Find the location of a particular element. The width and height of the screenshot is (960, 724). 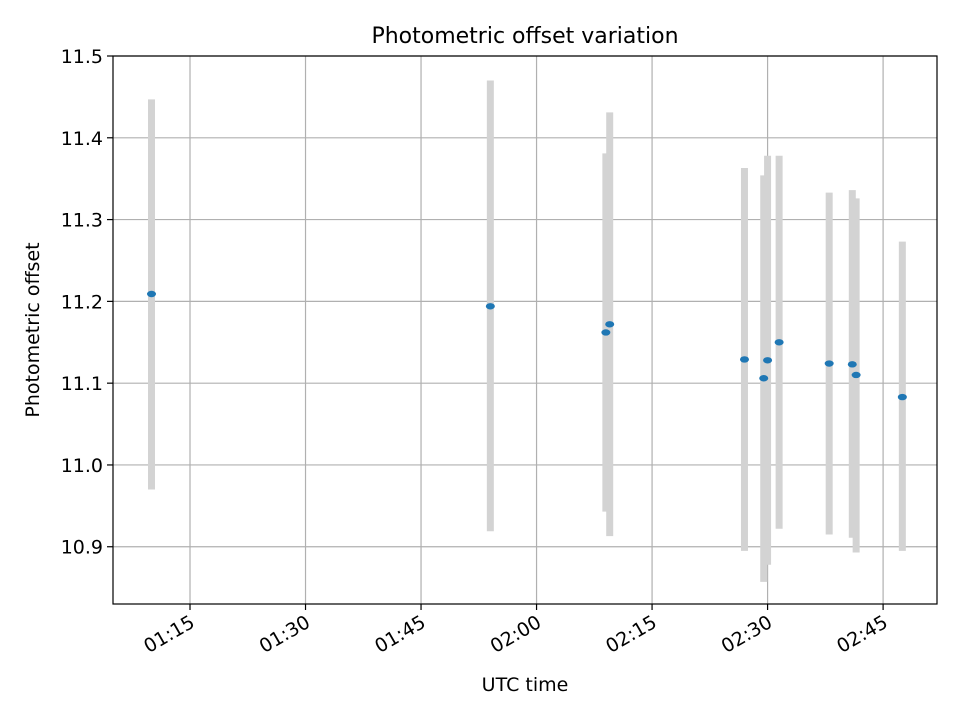

x-tick-label: 01:15 is located at coordinates (169, 634).